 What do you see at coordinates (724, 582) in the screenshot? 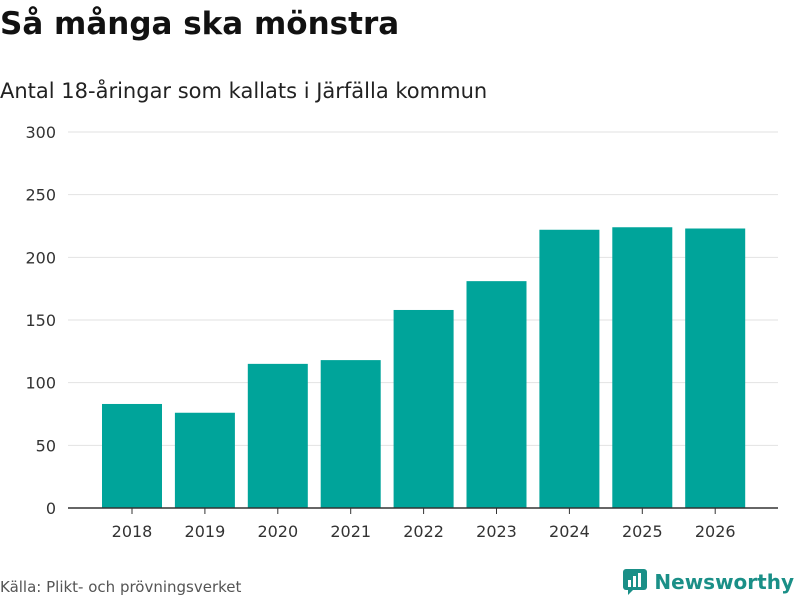
I see `brand-name: Newsworthy` at bounding box center [724, 582].